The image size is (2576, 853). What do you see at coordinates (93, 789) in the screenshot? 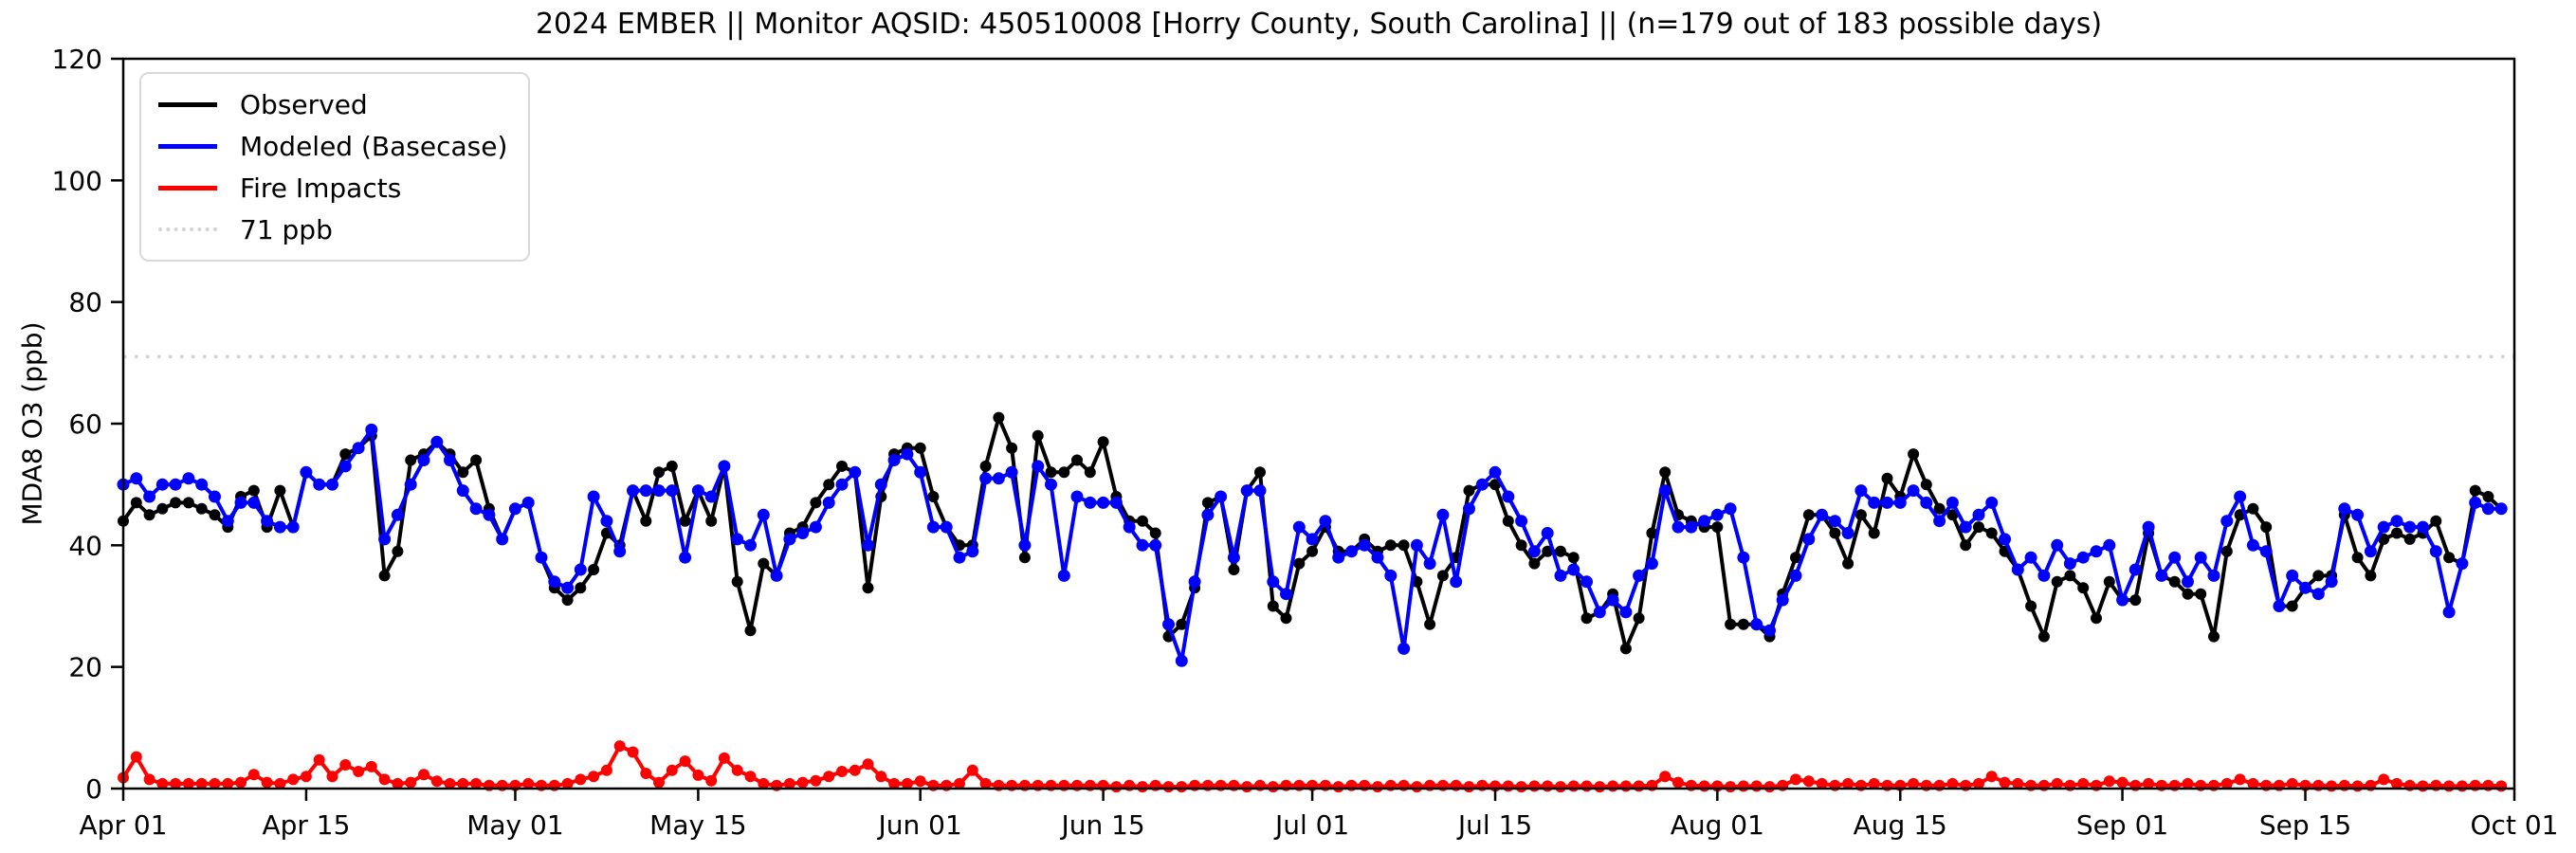
I see `y-tick-label: 0` at bounding box center [93, 789].